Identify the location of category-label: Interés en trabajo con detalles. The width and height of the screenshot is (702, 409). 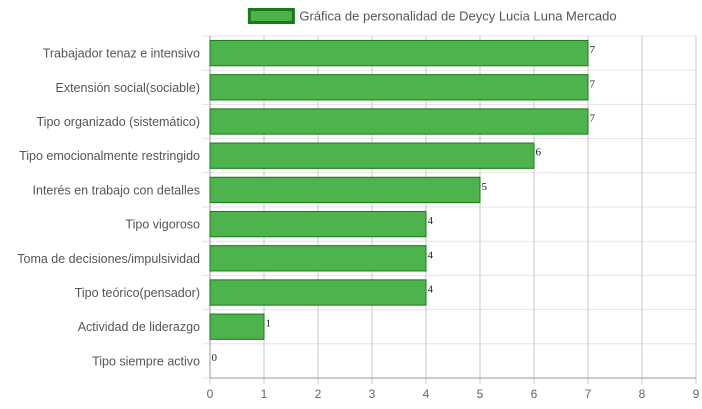
(116, 190).